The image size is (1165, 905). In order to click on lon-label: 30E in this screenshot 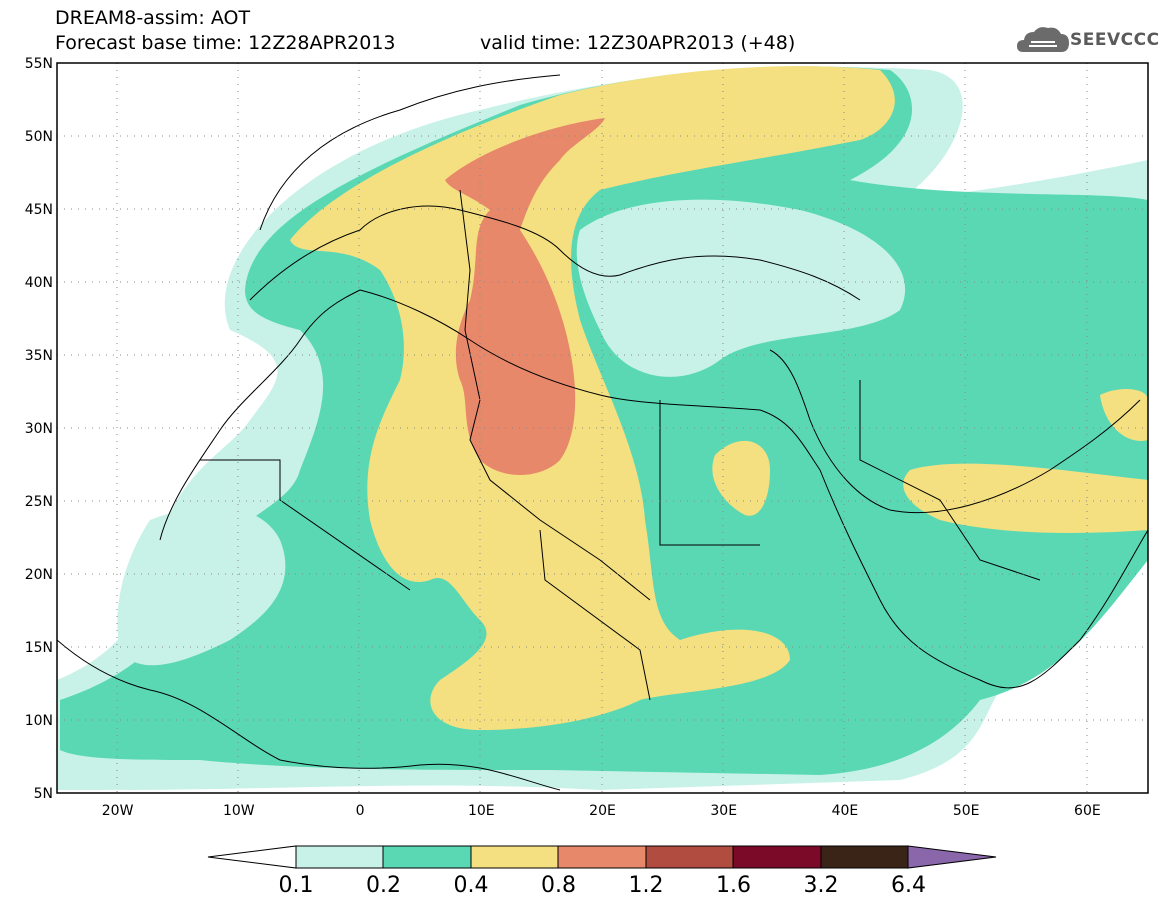, I will do `click(723, 811)`.